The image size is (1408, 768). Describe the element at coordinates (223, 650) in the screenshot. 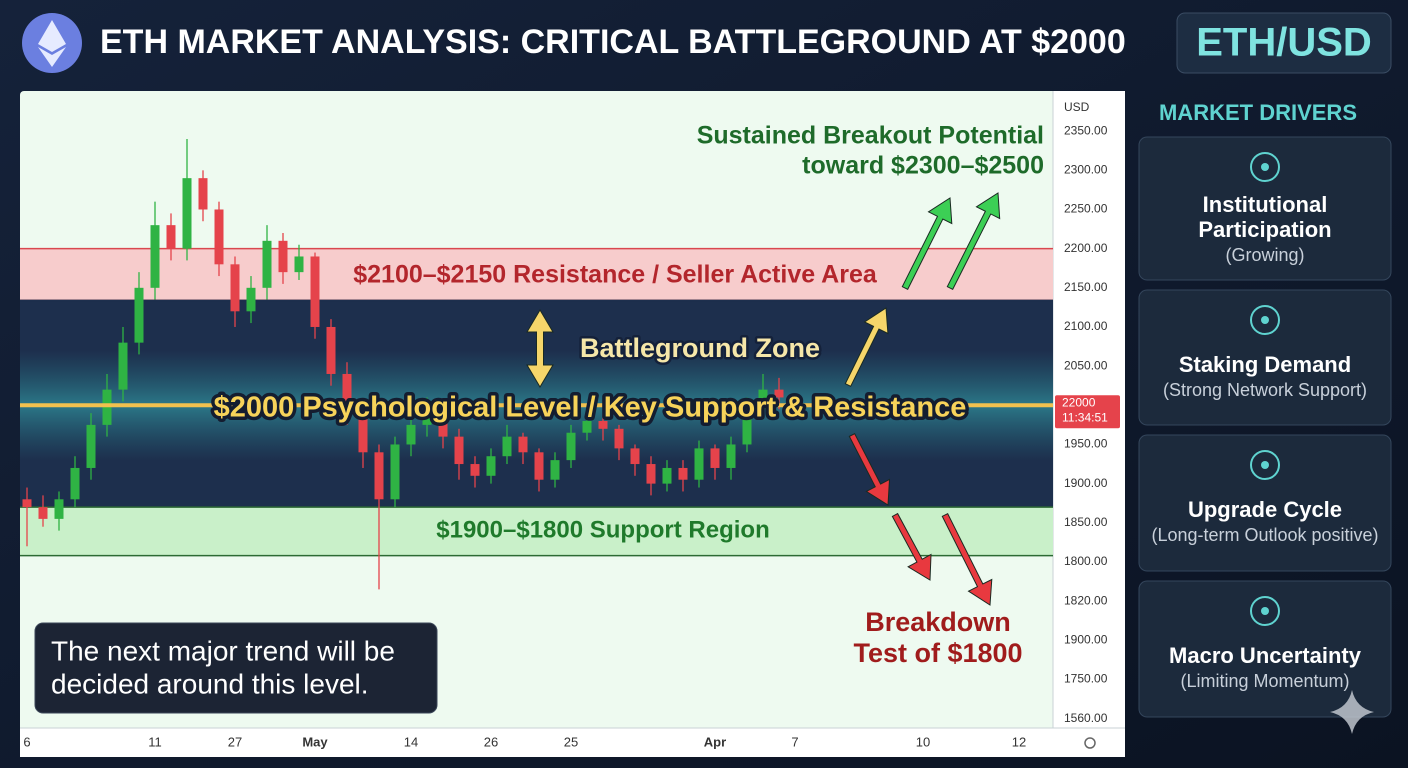

I see `callout-line: The next major trend will be` at that location.